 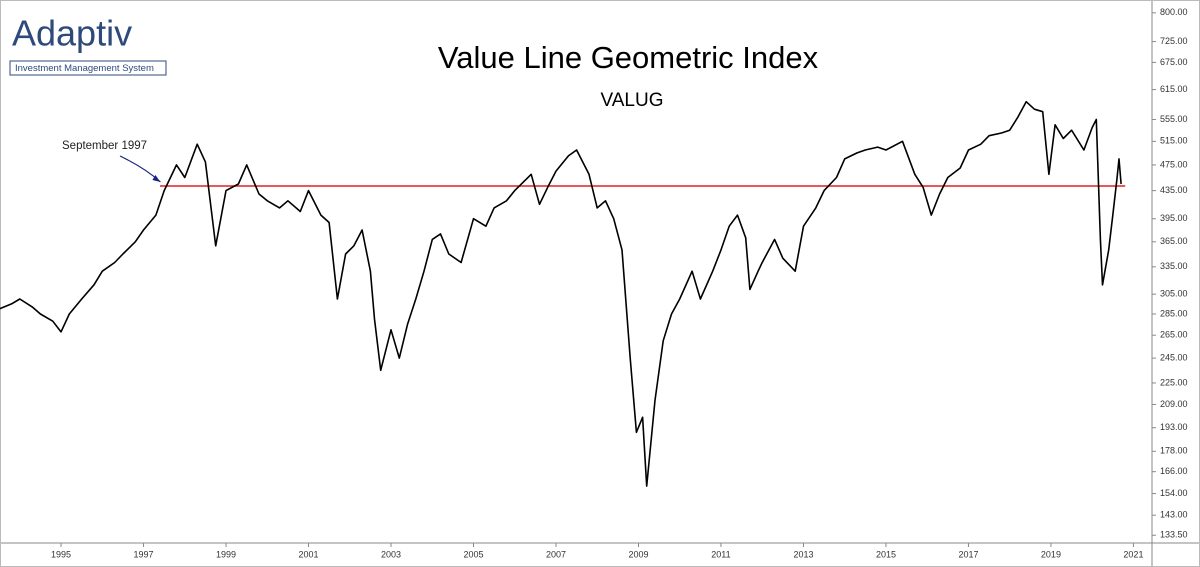 I want to click on y-tick-label: 178.00, so click(x=1174, y=451).